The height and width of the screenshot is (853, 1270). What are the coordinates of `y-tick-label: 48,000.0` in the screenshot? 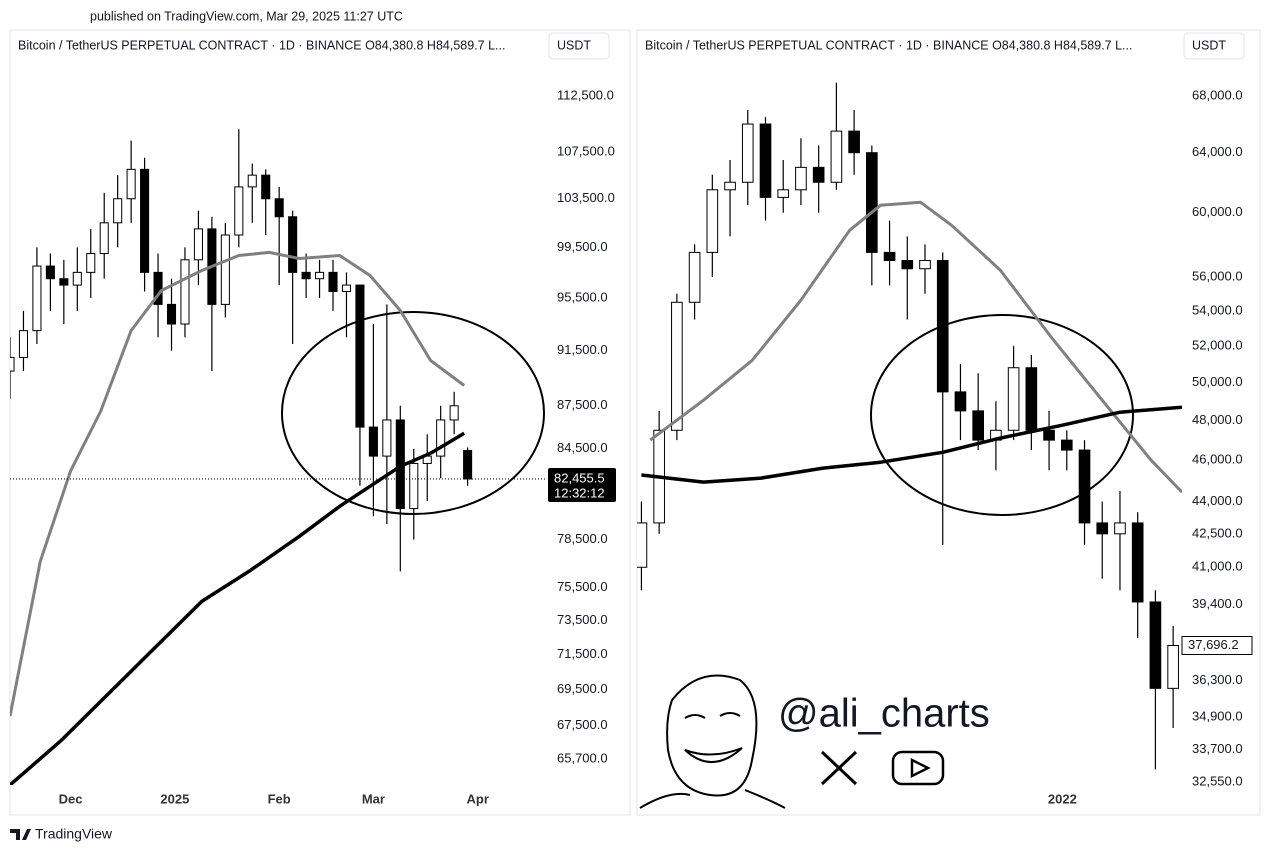 It's located at (1217, 419).